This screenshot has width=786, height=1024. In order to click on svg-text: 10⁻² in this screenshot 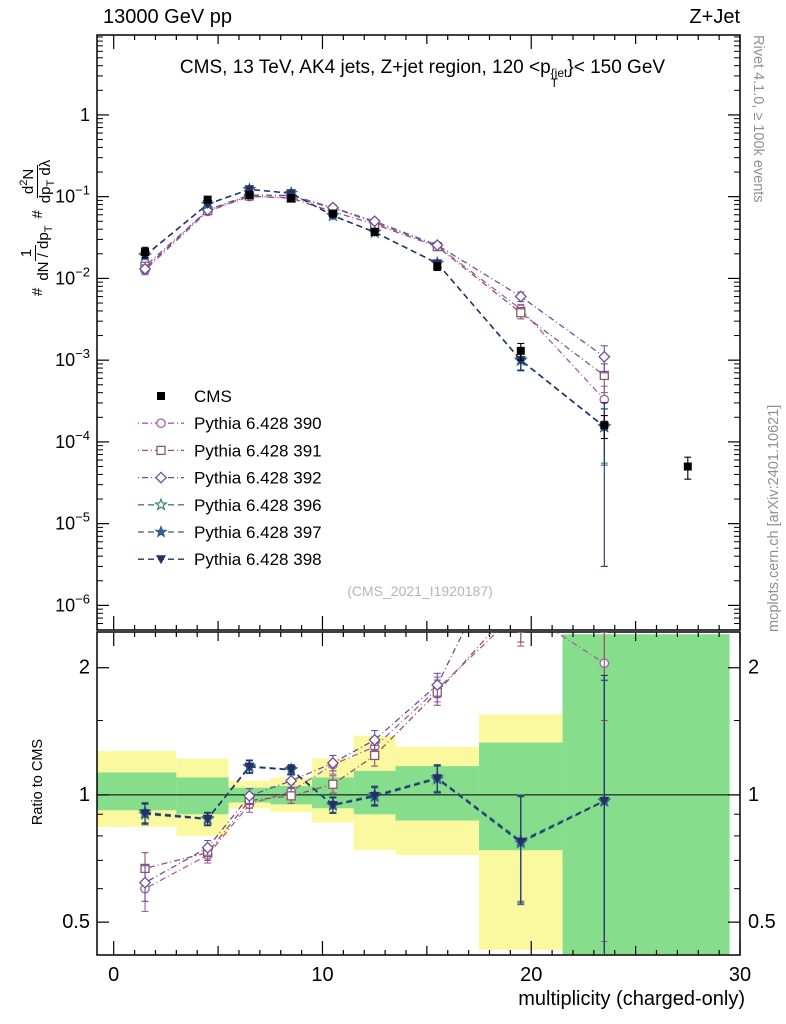, I will do `click(72, 276)`.